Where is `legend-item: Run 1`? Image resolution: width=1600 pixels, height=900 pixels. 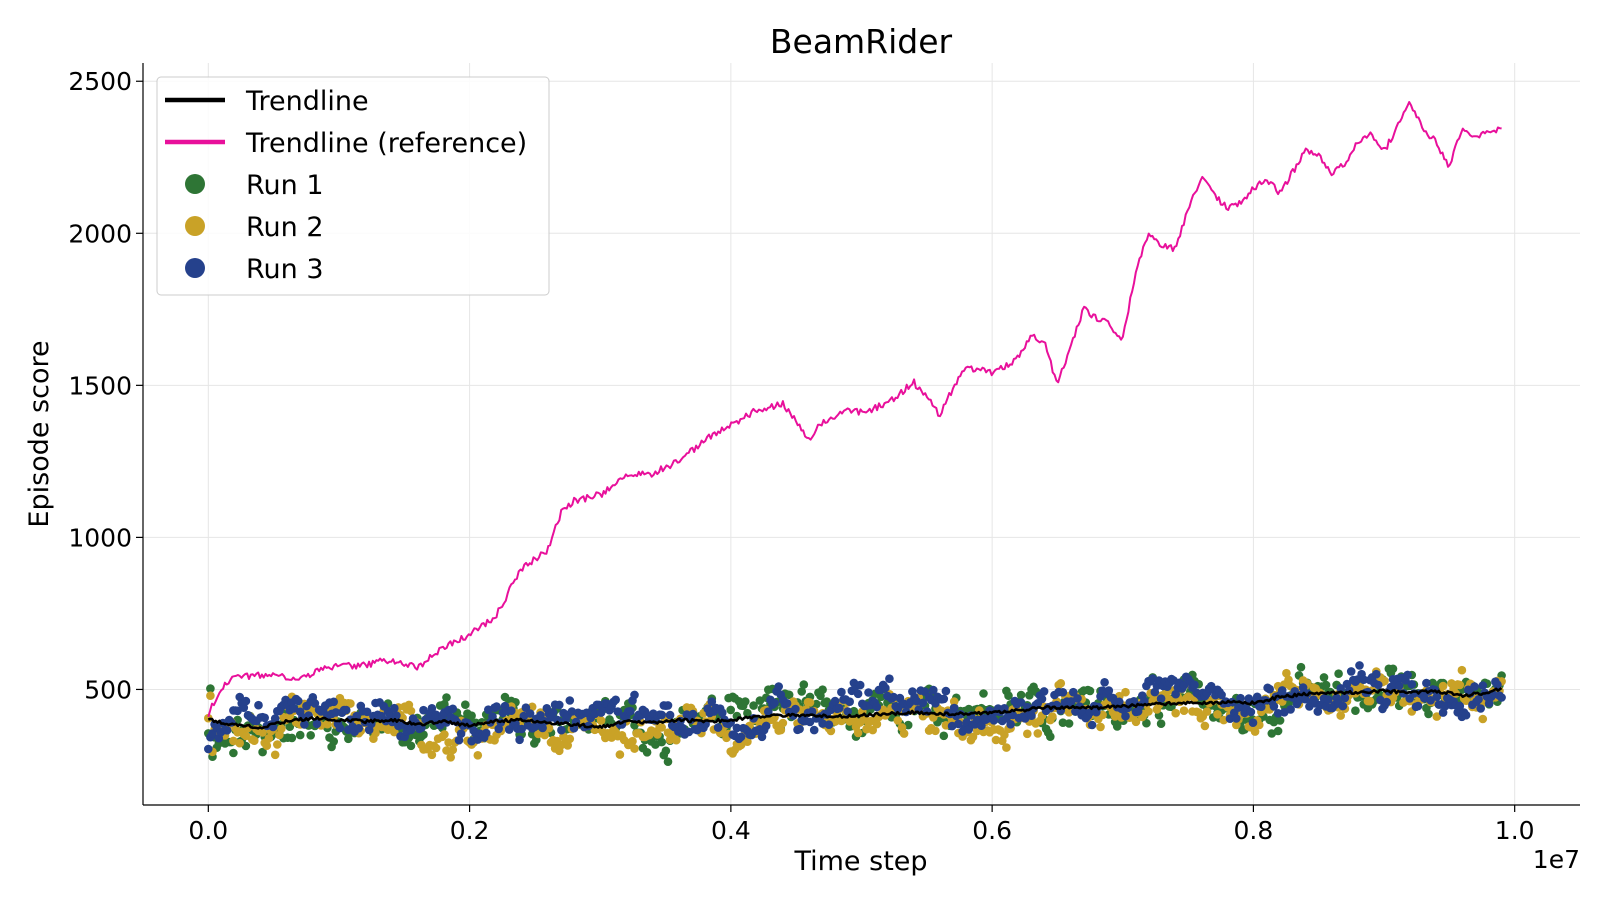 legend-item: Run 1 is located at coordinates (254, 185).